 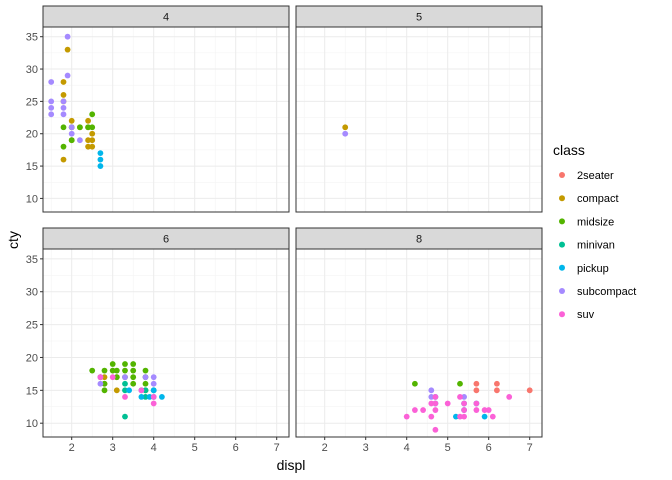 I want to click on legend-label-pickup: pickup, so click(x=593, y=269).